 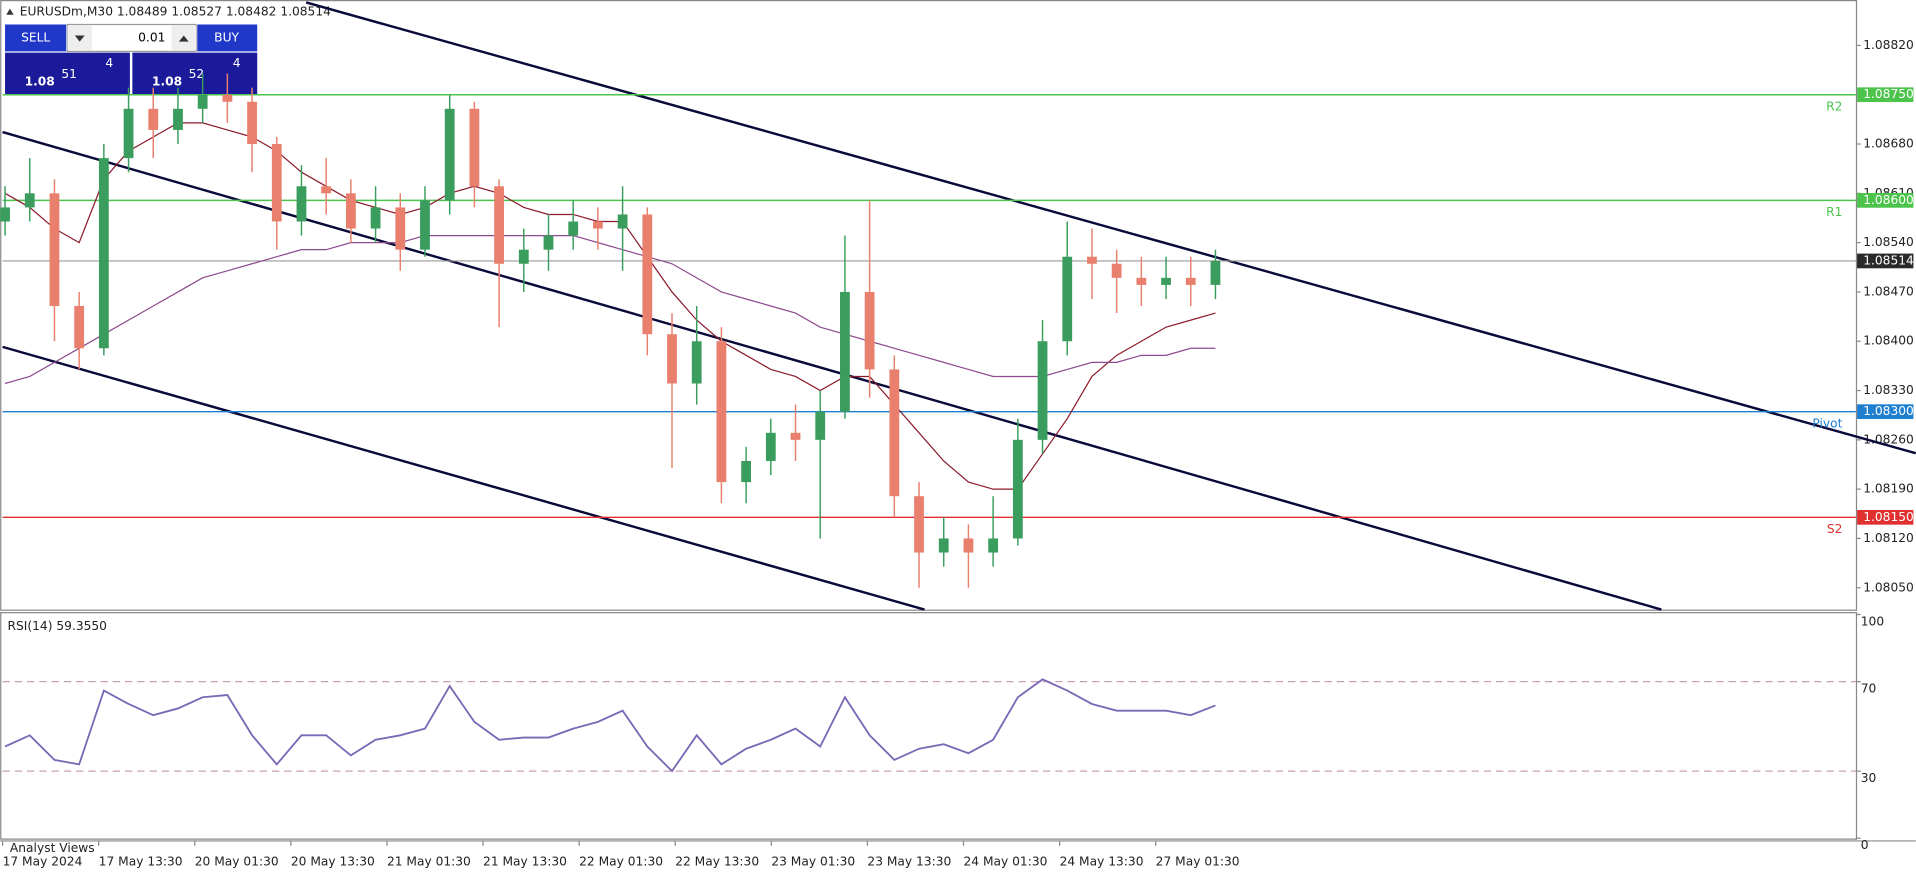 I want to click on ask-digits: 52, so click(x=197, y=74).